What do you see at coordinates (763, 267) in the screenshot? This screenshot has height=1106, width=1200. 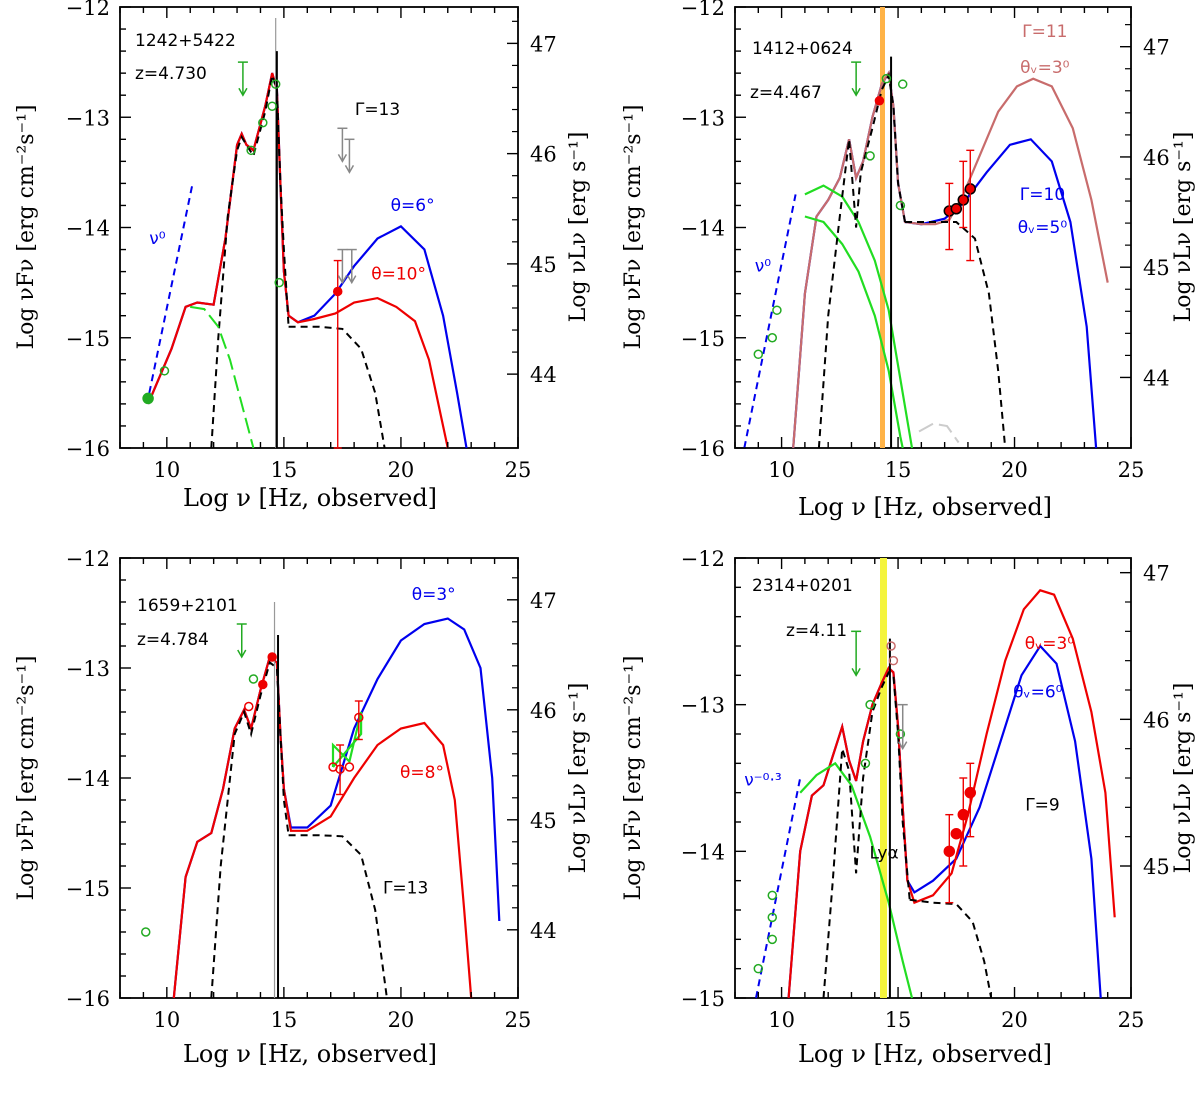 I see `annotation-label: ν⁰` at bounding box center [763, 267].